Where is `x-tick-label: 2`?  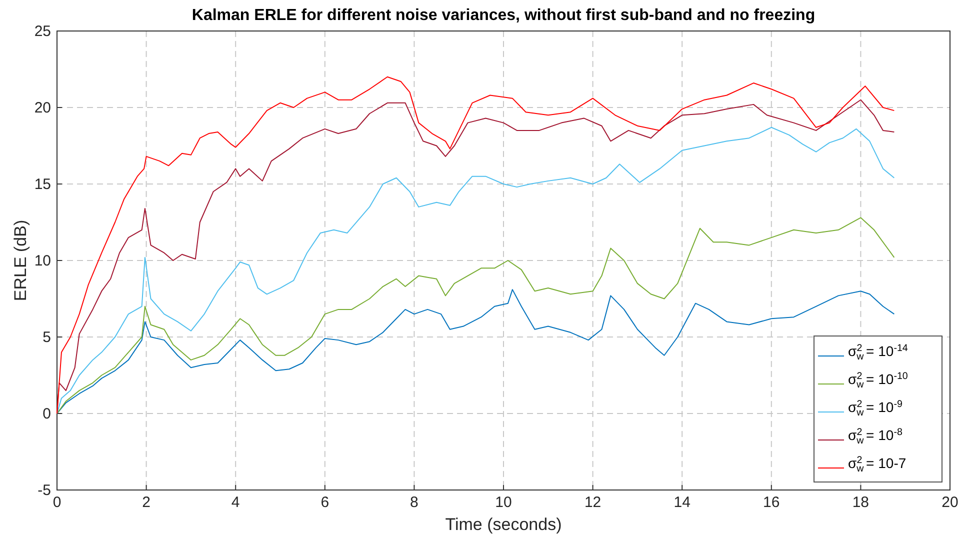
x-tick-label: 2 is located at coordinates (146, 502).